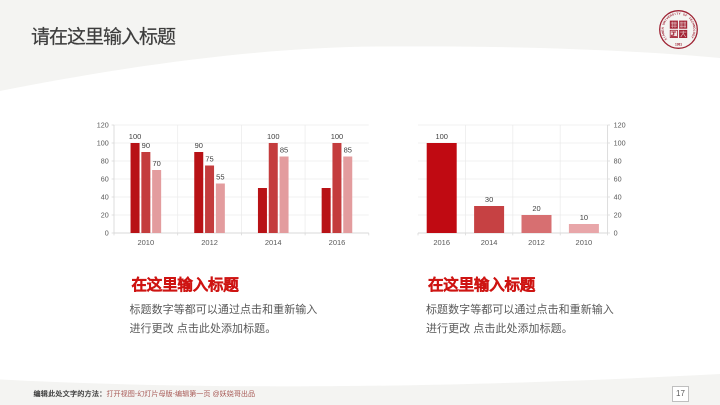 This screenshot has width=720, height=405. I want to click on svg-text: X, so click(666, 39).